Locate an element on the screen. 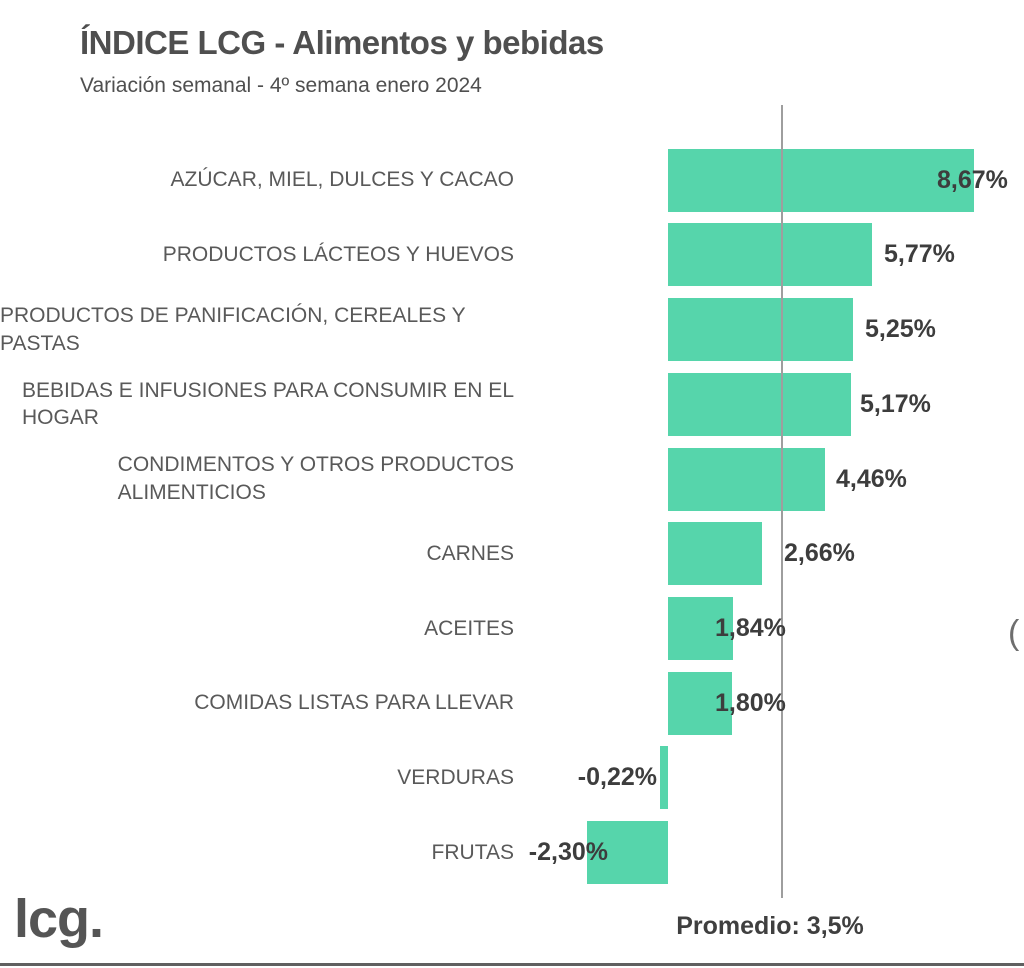 This screenshot has width=1024, height=968. category-label: PRODUCTOS LÁCTEOS Y HUEVOS is located at coordinates (257, 255).